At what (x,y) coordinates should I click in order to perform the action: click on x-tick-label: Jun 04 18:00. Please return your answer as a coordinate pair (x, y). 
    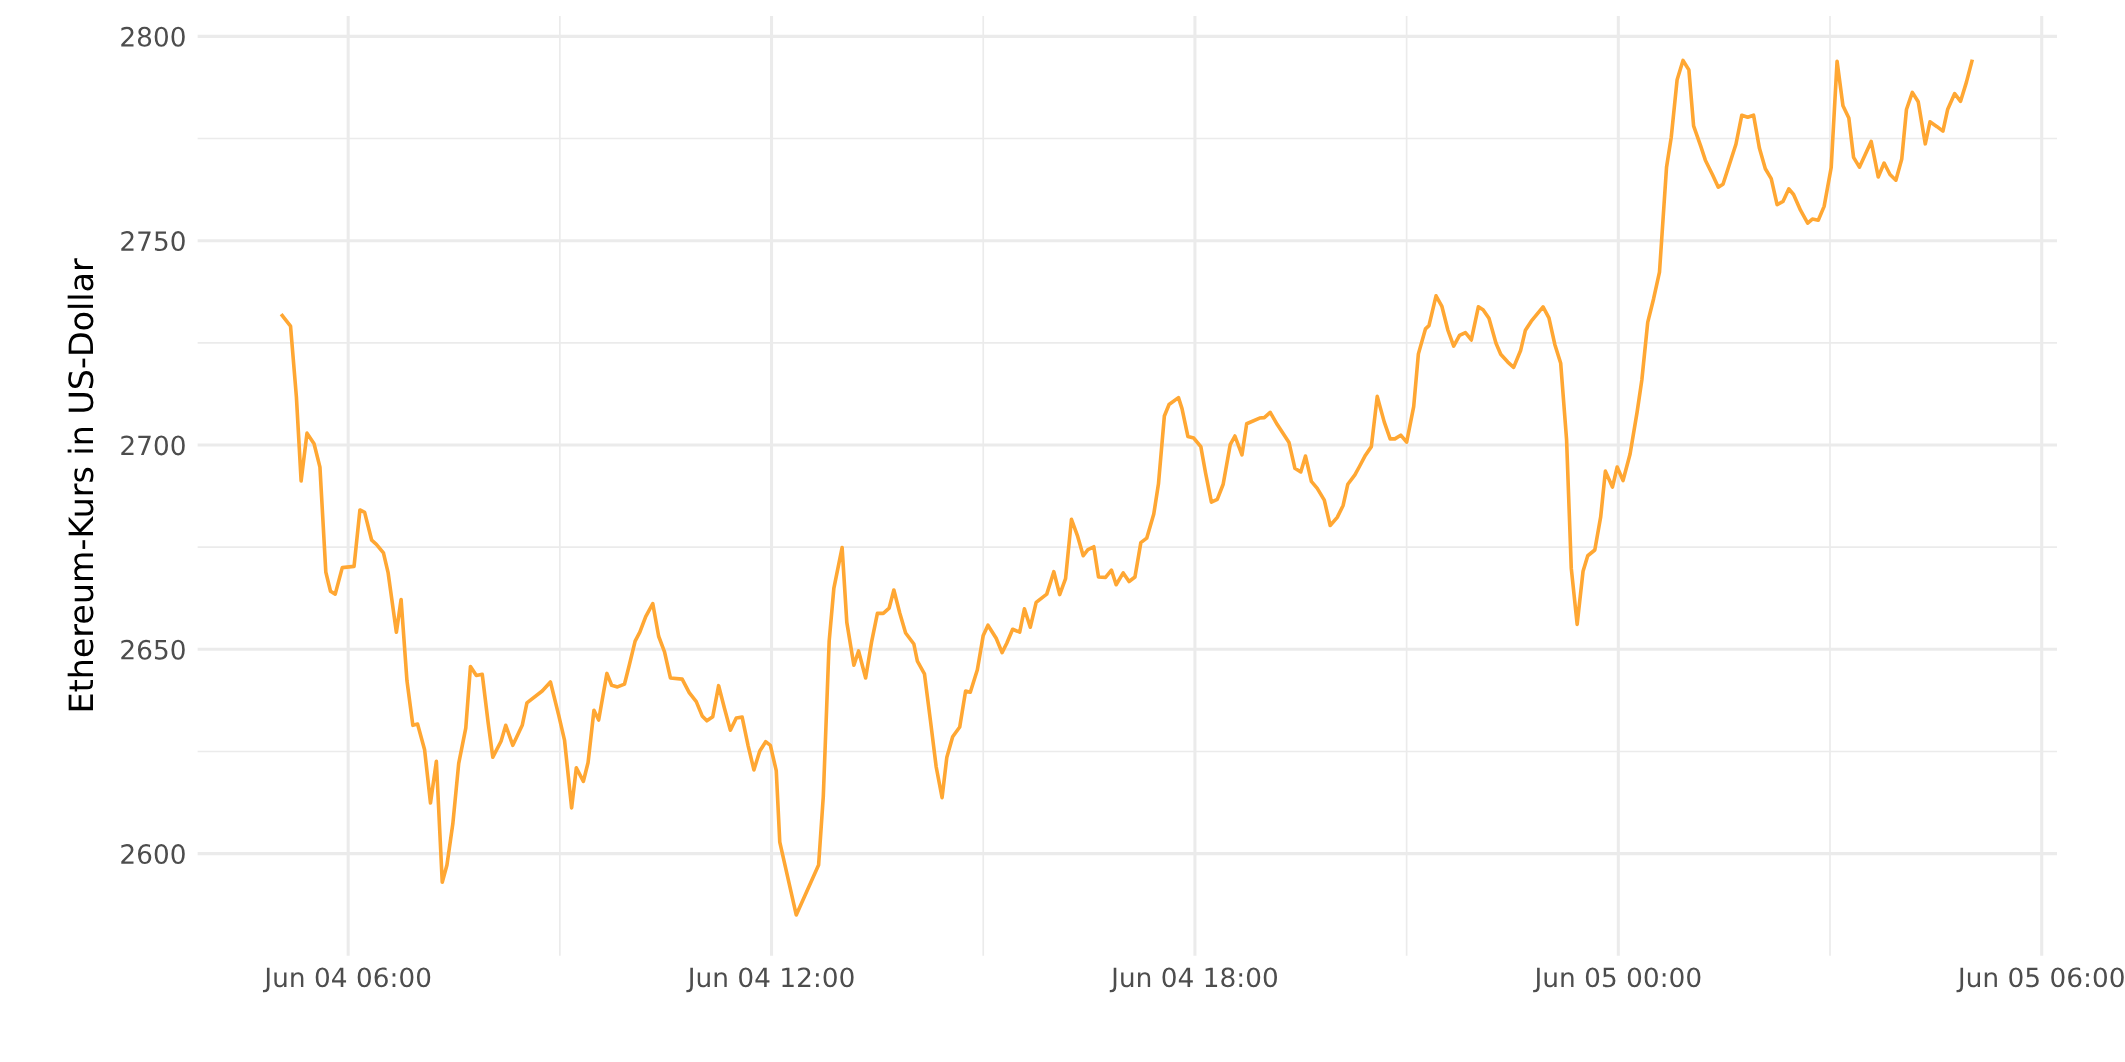
    Looking at the image, I should click on (1193, 980).